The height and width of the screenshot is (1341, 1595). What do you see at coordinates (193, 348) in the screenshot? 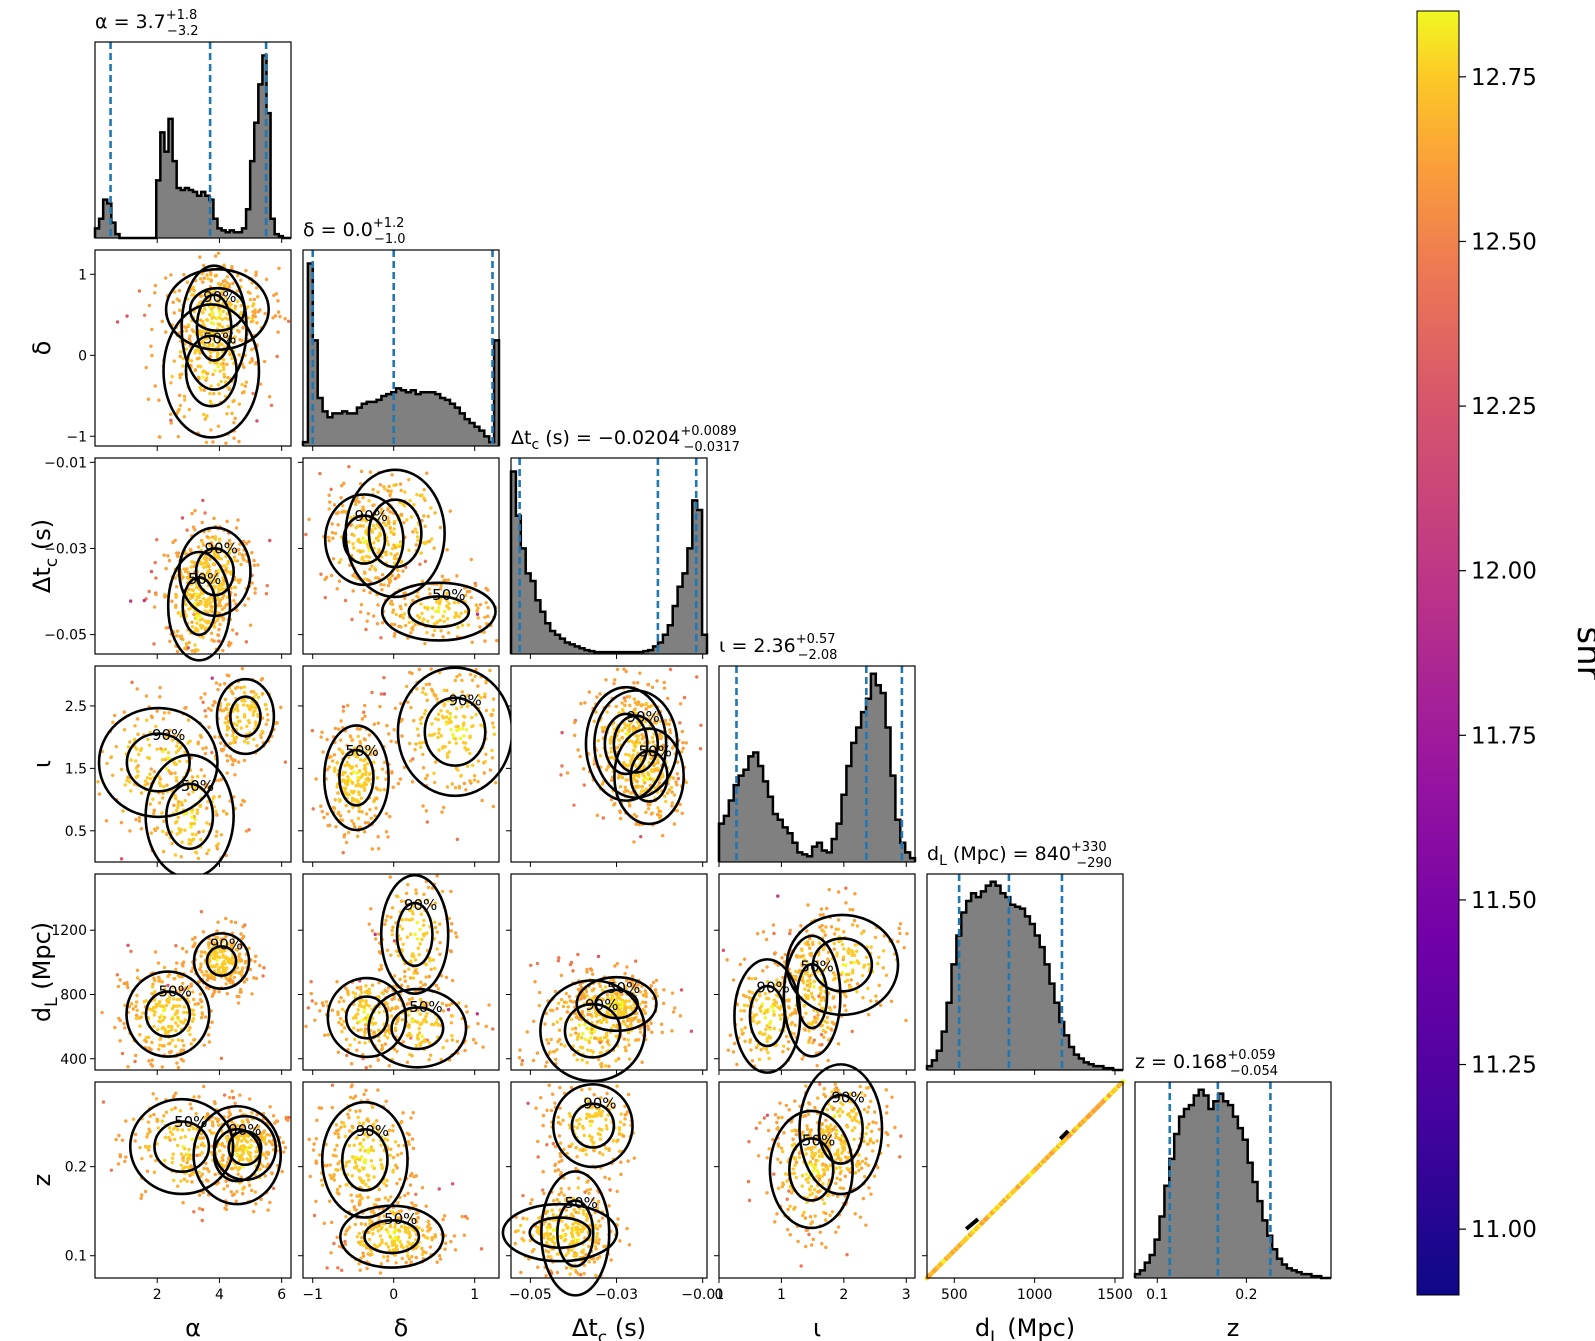
I see `panel-frame` at bounding box center [193, 348].